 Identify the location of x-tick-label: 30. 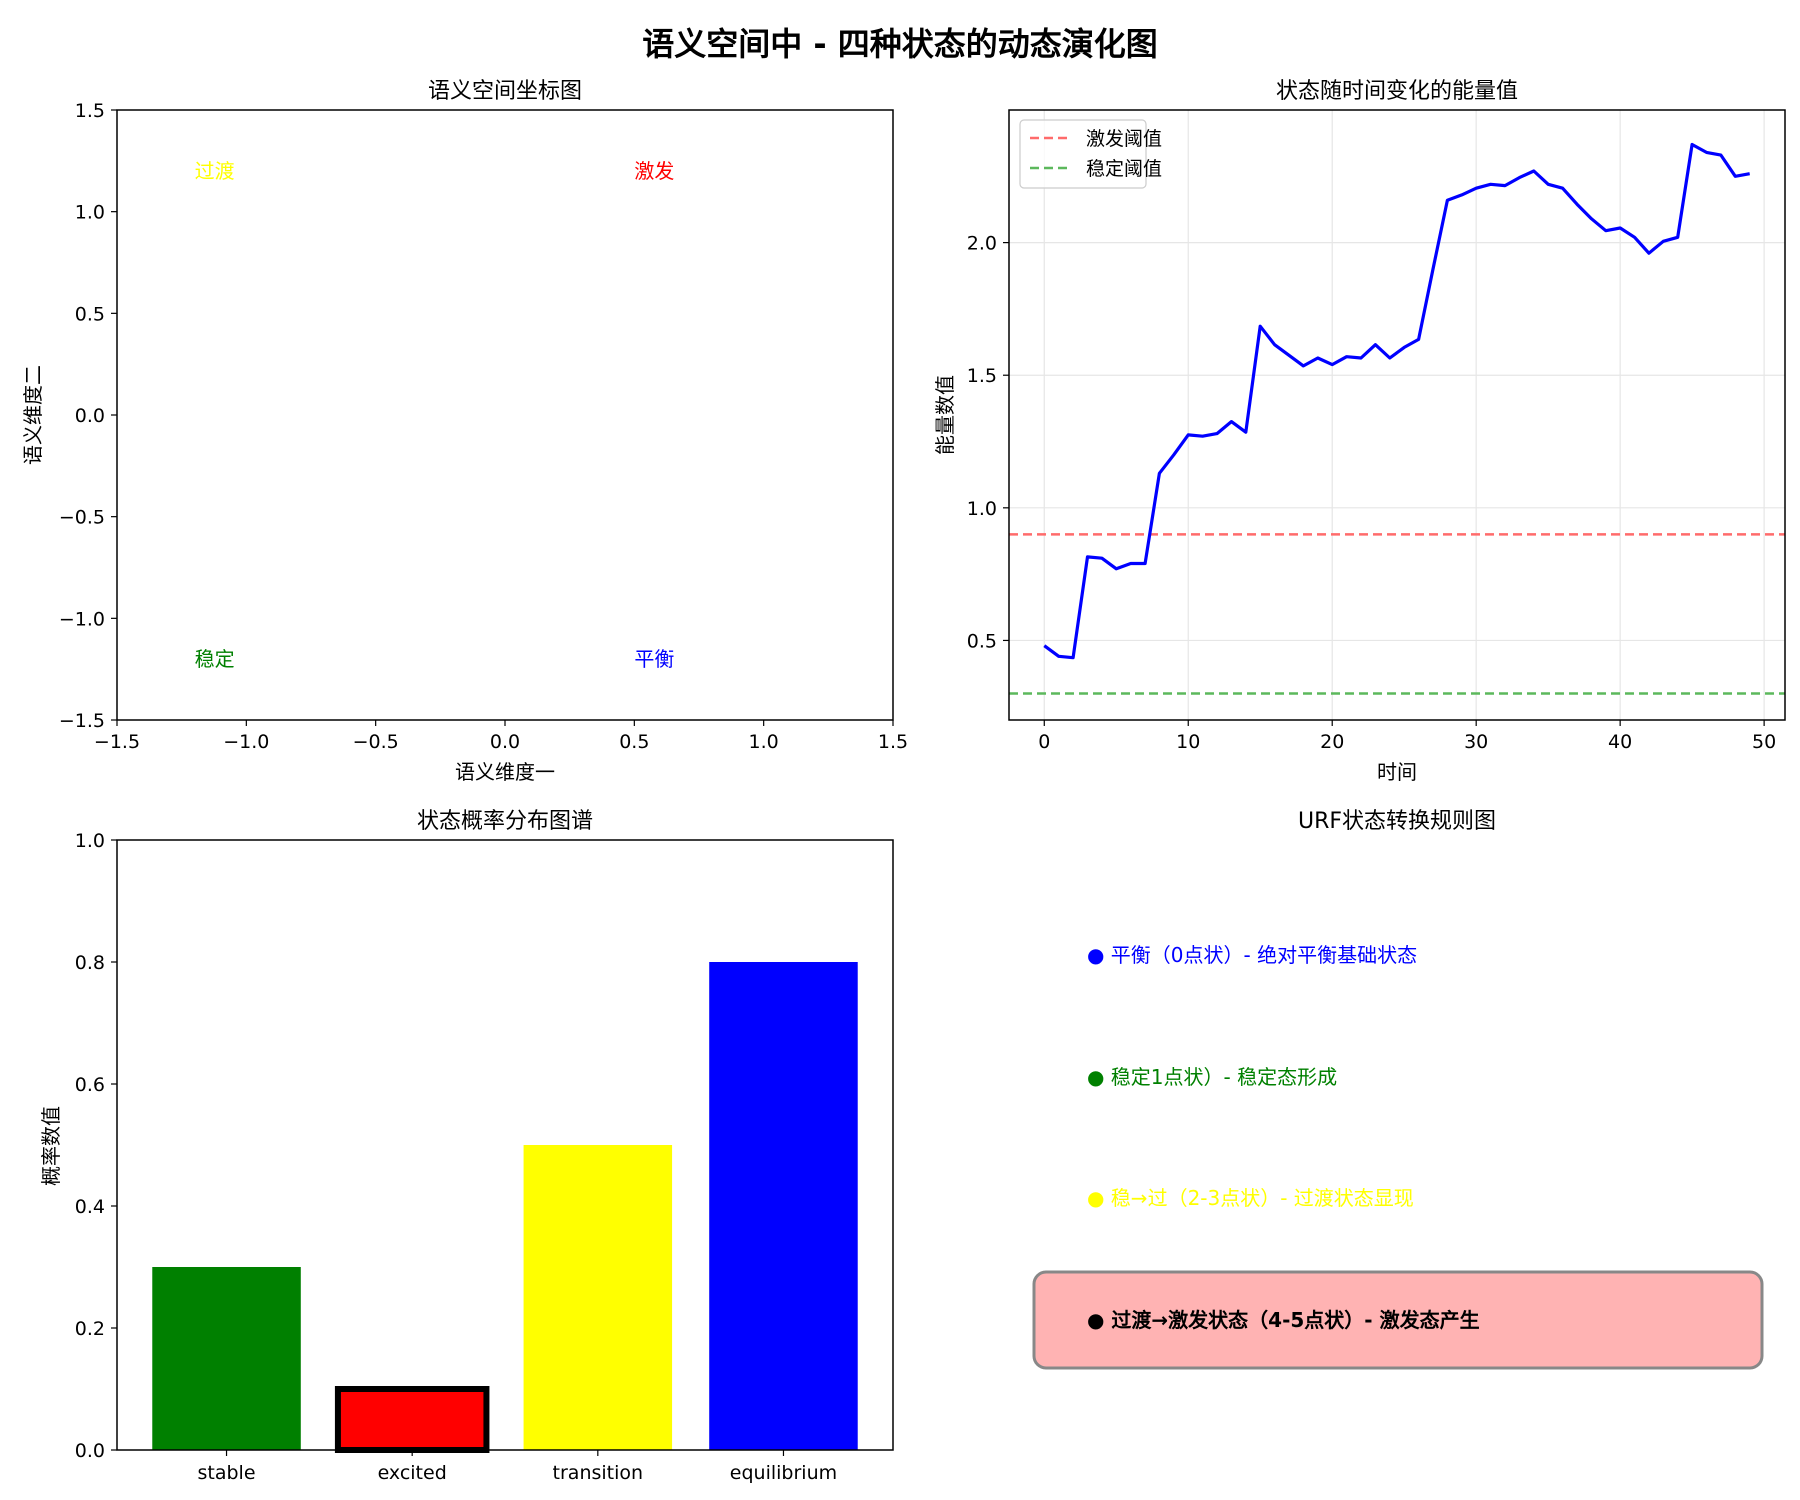
(1476, 742).